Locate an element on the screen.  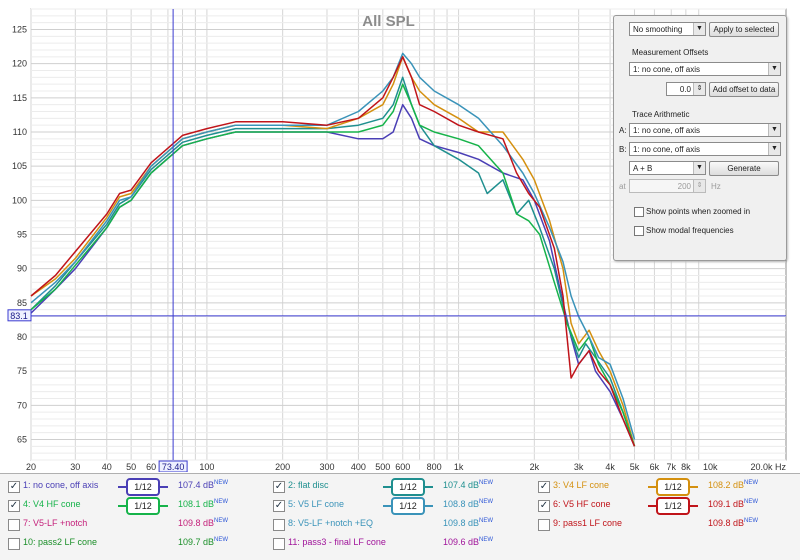
legend-value: 109.6 dBNEW is located at coordinates (468, 542).